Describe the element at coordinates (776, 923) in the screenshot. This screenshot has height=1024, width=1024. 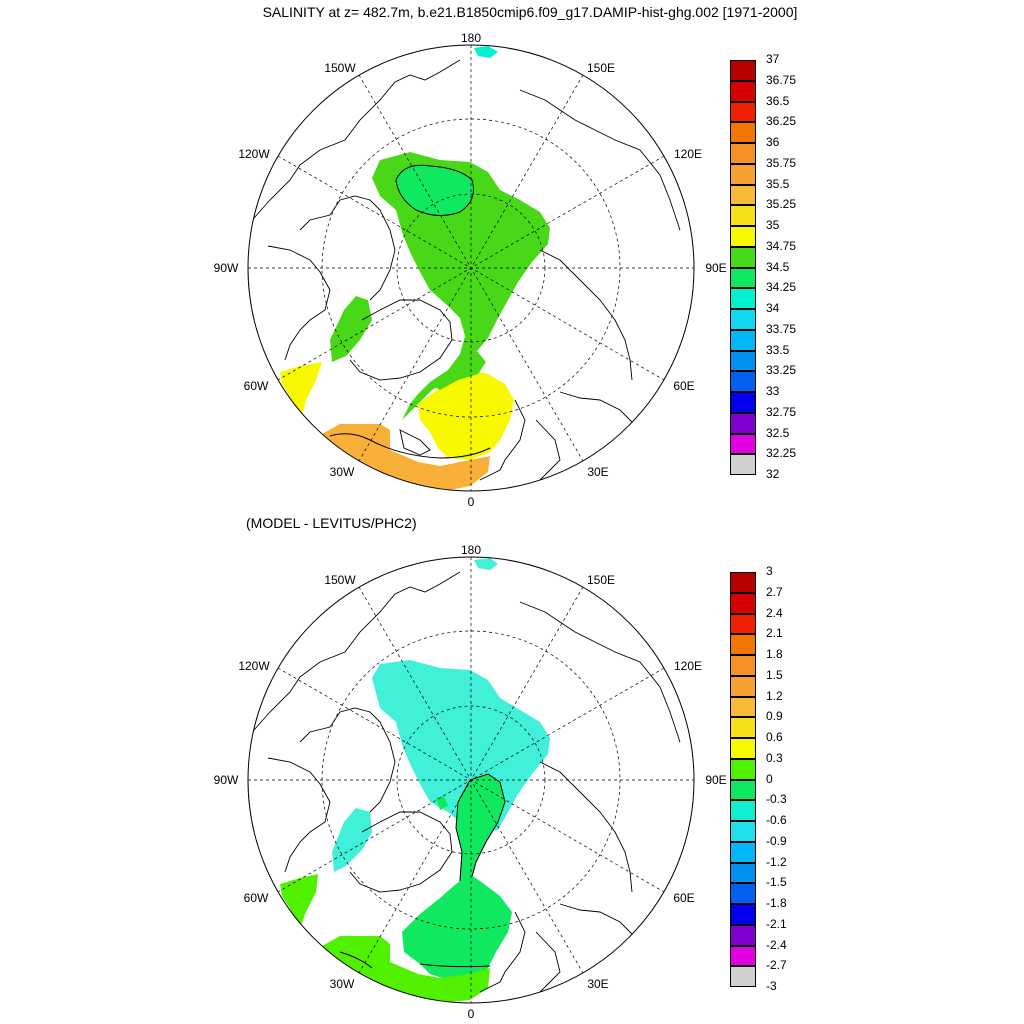
I see `colorbar-label: -2.1` at that location.